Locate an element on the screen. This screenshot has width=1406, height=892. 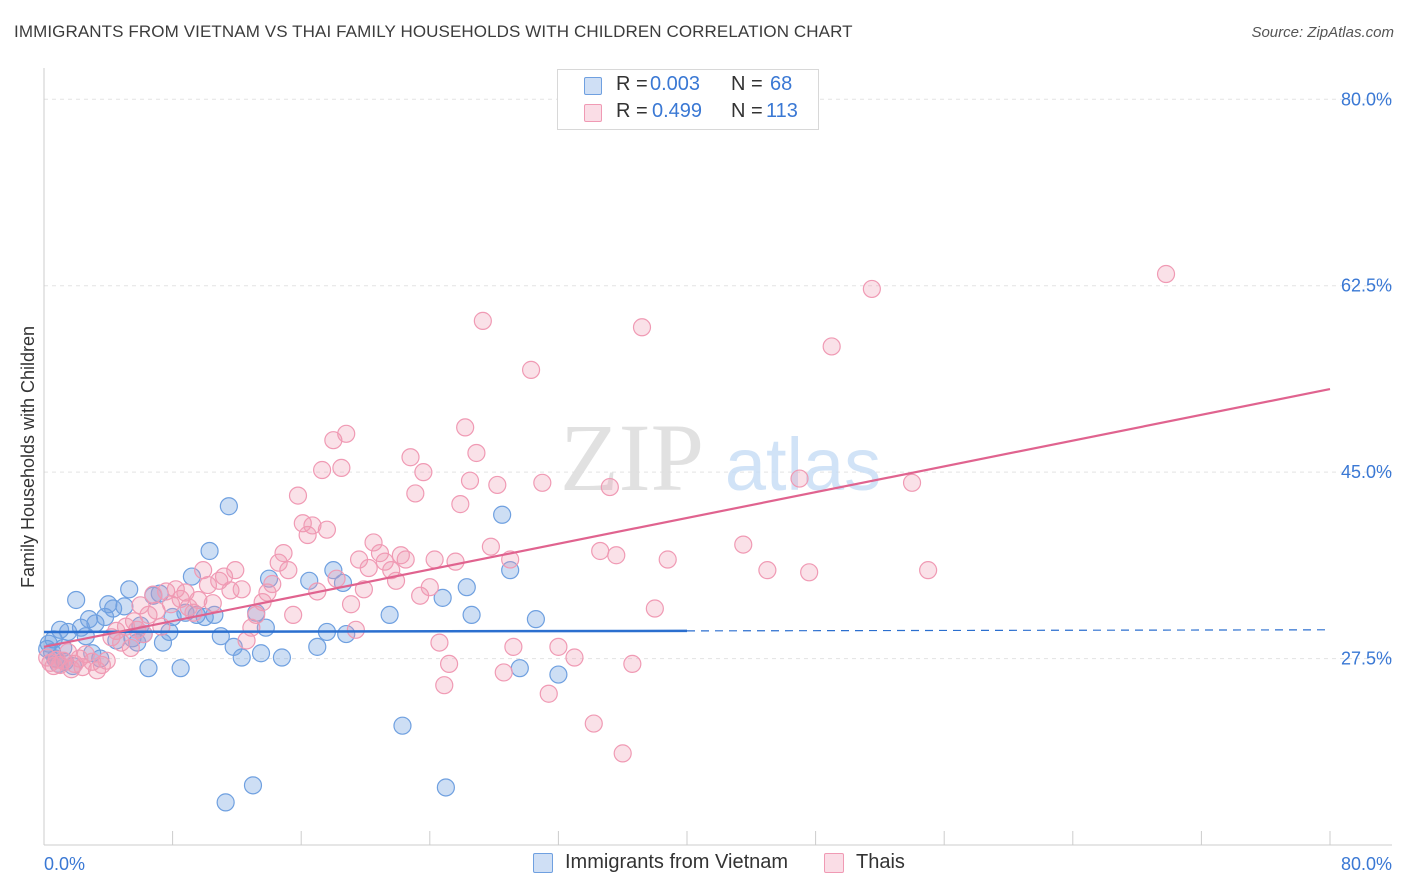
trend-line-vietnam-extension is located at coordinates (1008, 630).